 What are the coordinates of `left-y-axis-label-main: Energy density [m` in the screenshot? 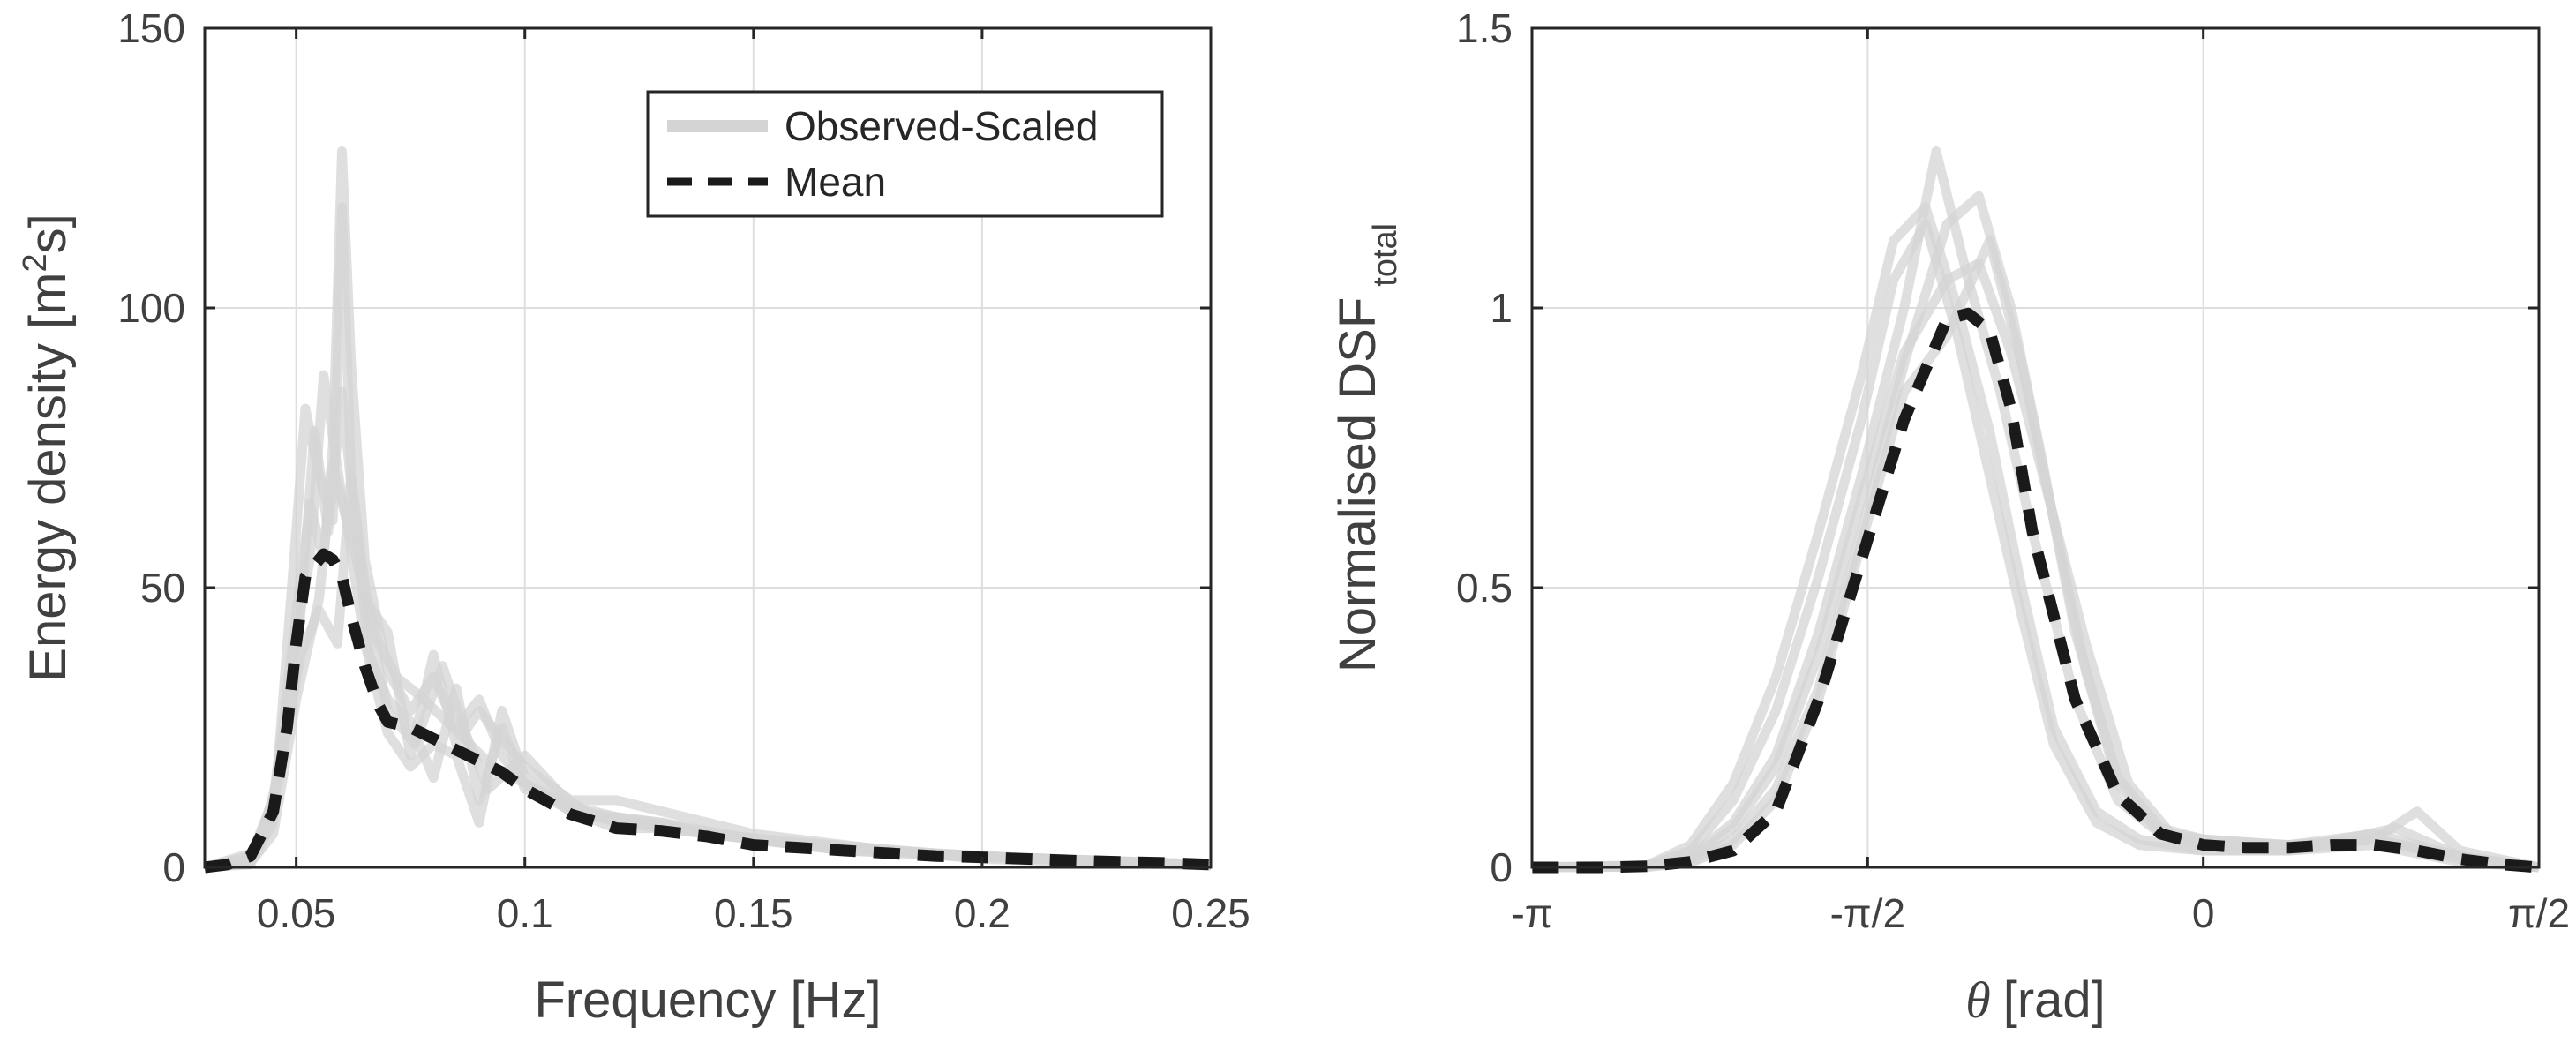 It's located at (48, 477).